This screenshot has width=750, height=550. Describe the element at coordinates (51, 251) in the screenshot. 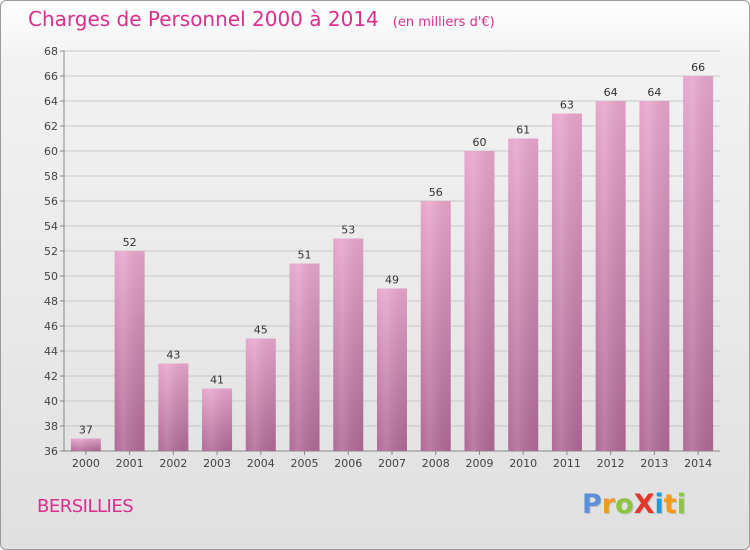

I see `y-tick-label: 52` at that location.